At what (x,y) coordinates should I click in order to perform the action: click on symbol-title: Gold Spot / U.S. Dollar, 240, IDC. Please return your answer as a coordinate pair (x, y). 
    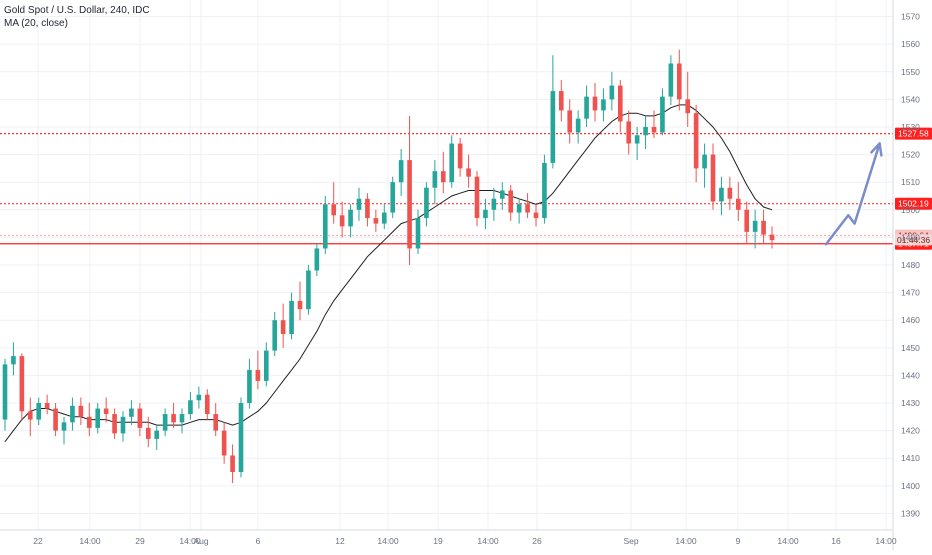
    Looking at the image, I should click on (77, 10).